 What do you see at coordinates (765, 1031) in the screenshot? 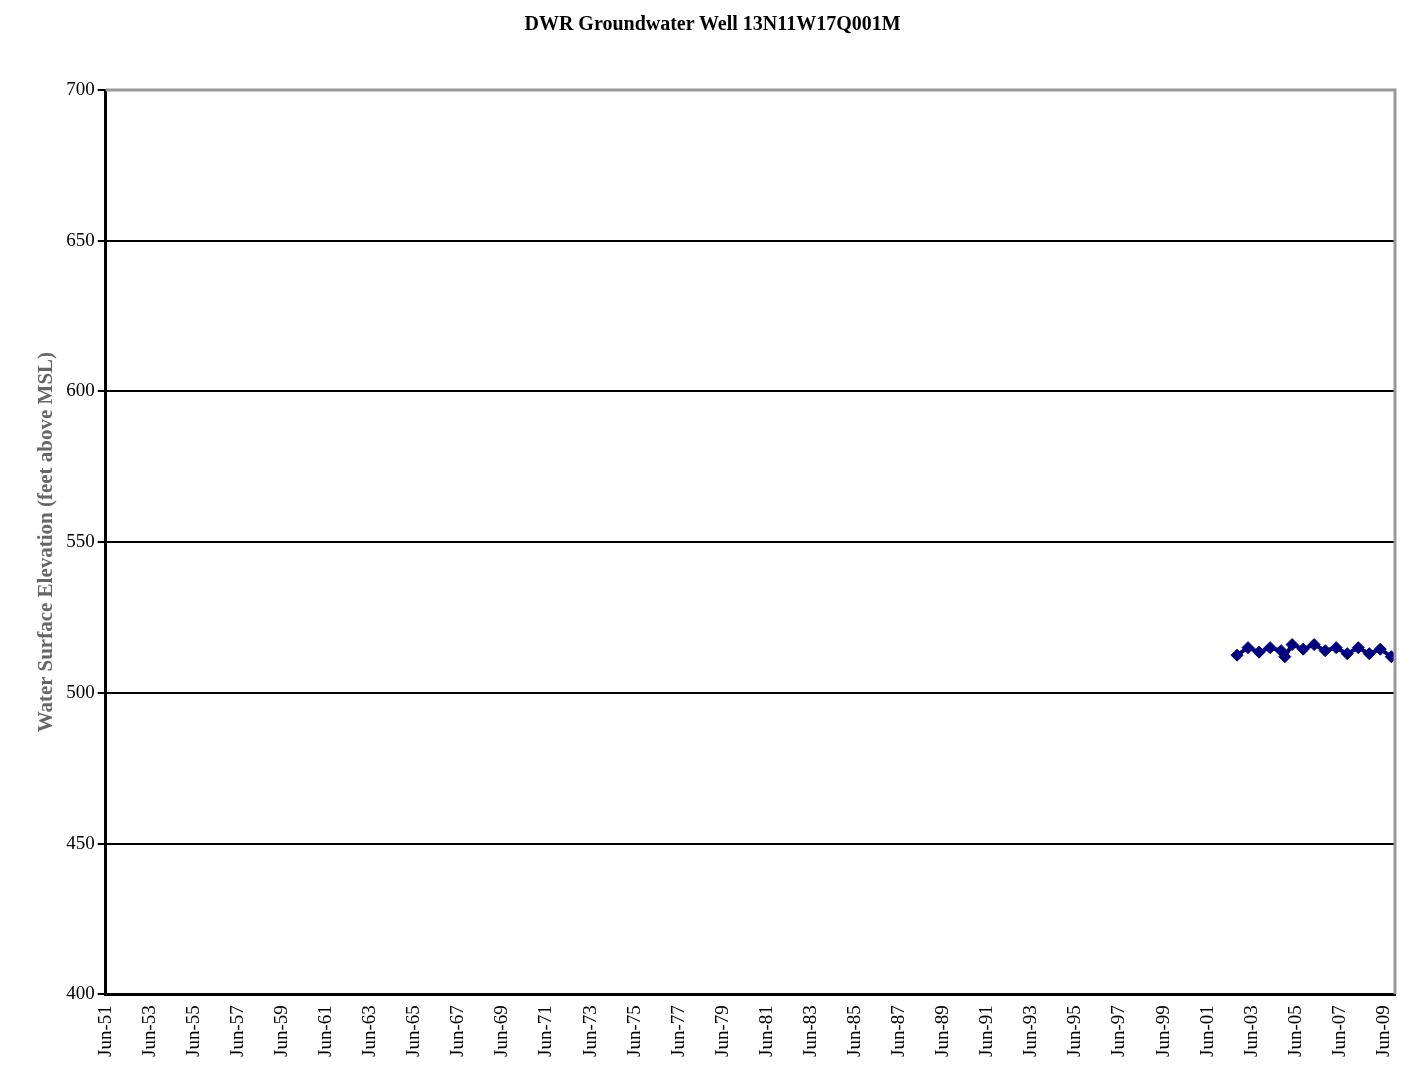
I see `x-tick-label: Jun-81` at bounding box center [765, 1031].